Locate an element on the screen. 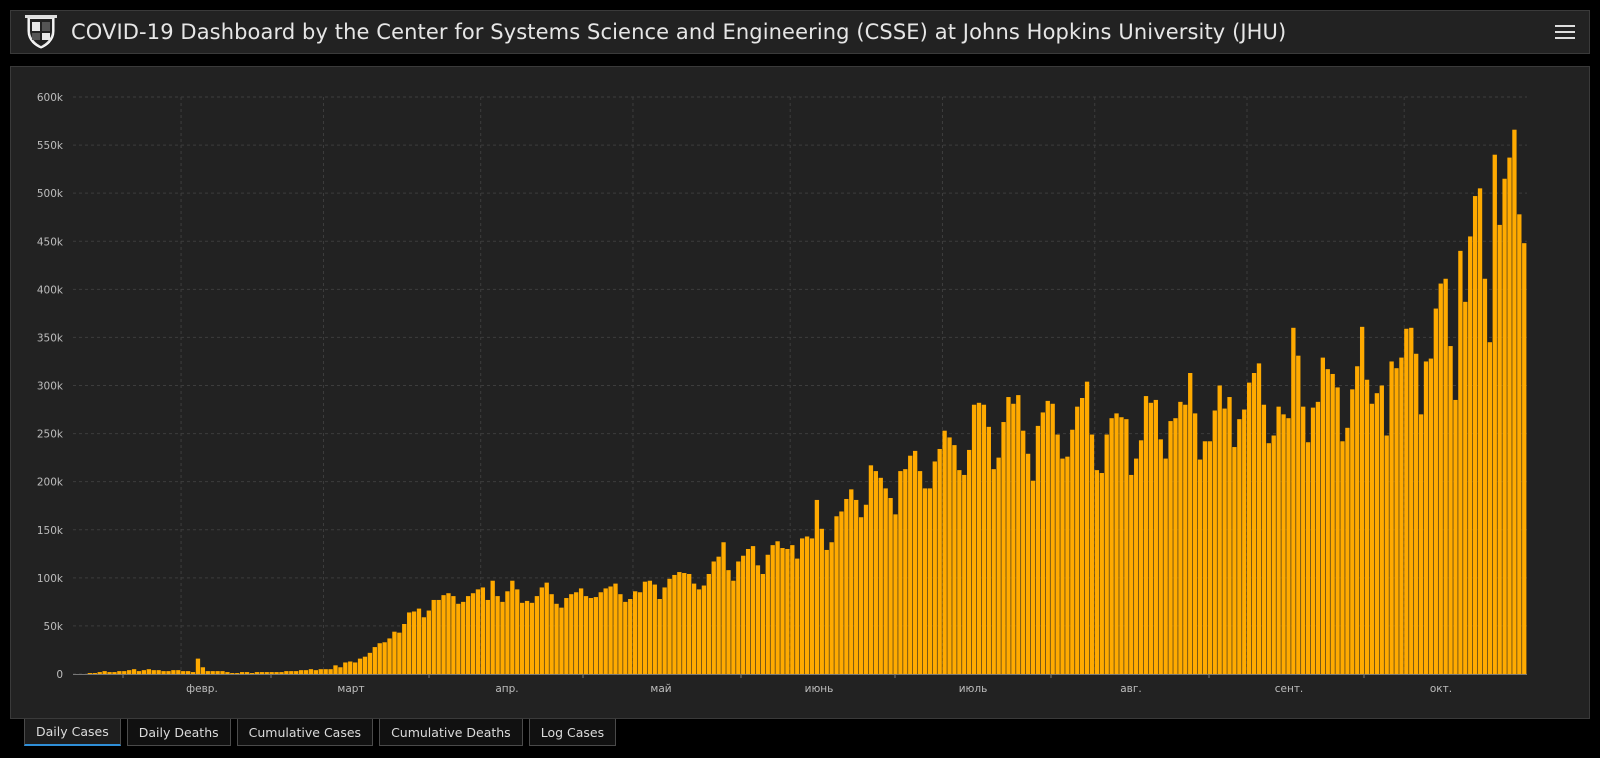 This screenshot has width=1600, height=758. hamburger-menu-icon is located at coordinates (1565, 32).